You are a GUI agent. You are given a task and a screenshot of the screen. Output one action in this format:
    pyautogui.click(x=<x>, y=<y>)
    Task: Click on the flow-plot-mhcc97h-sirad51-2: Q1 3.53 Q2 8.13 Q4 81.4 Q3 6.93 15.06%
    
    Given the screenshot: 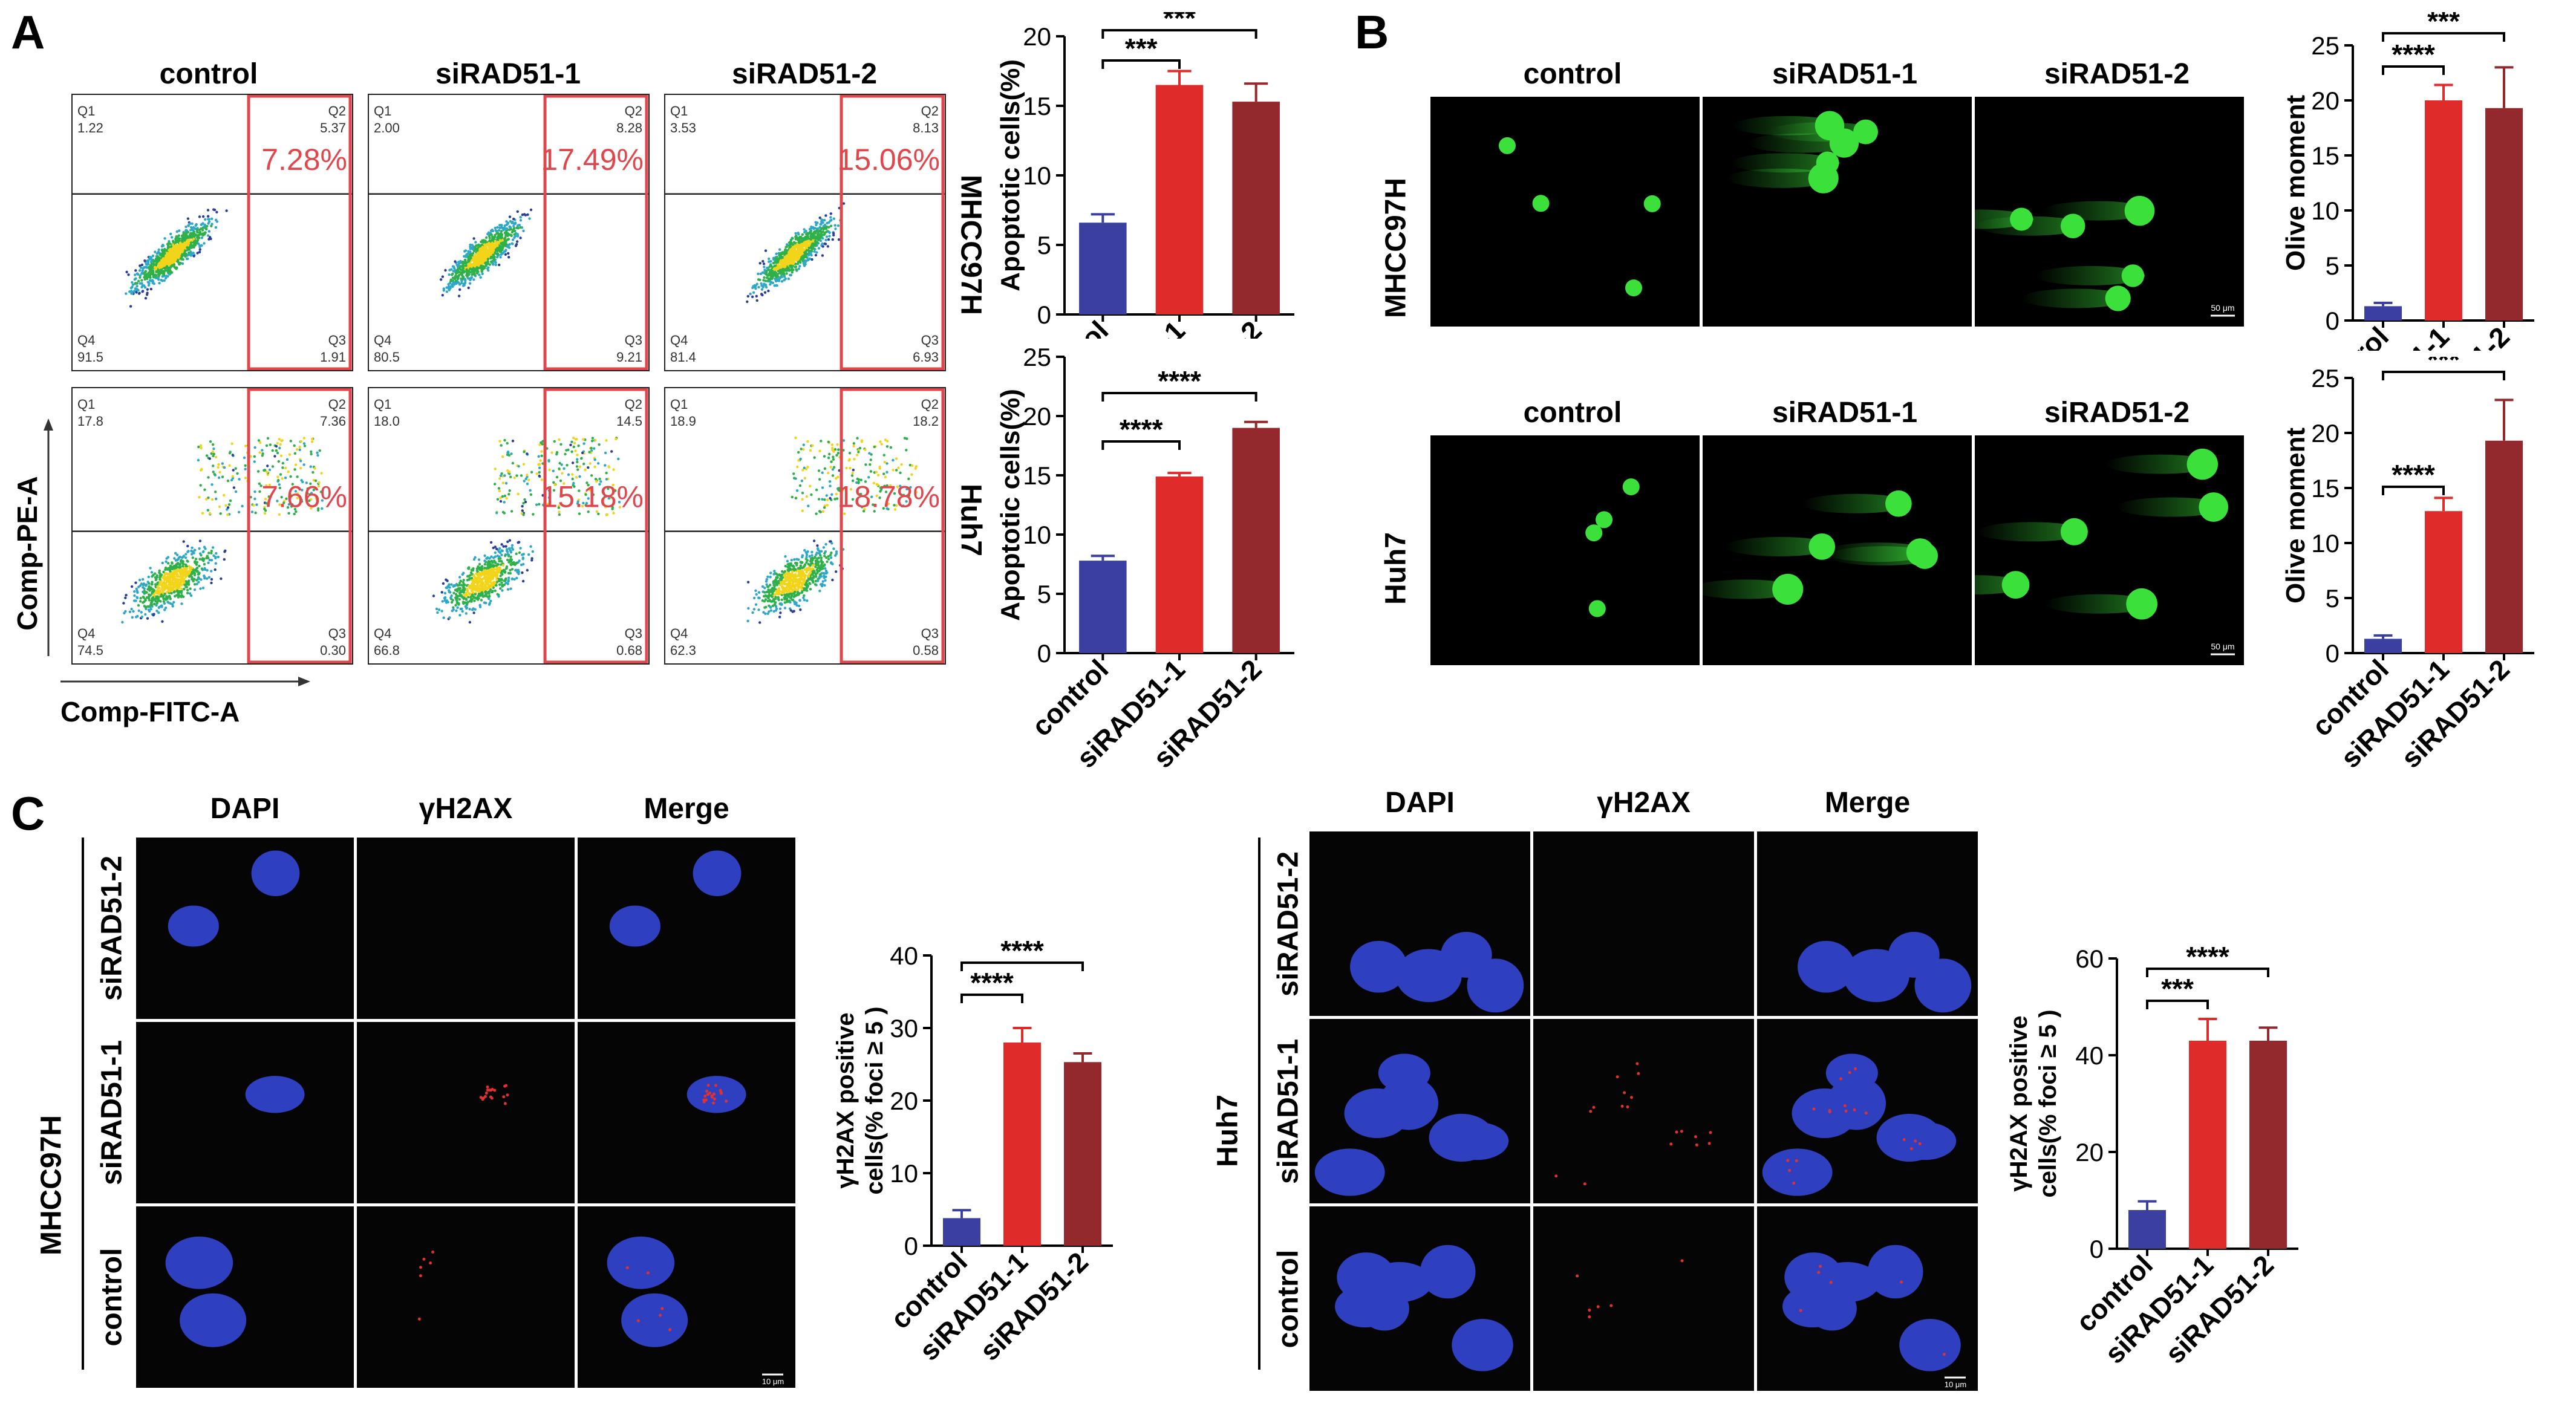 What is the action you would take?
    pyautogui.click(x=805, y=233)
    